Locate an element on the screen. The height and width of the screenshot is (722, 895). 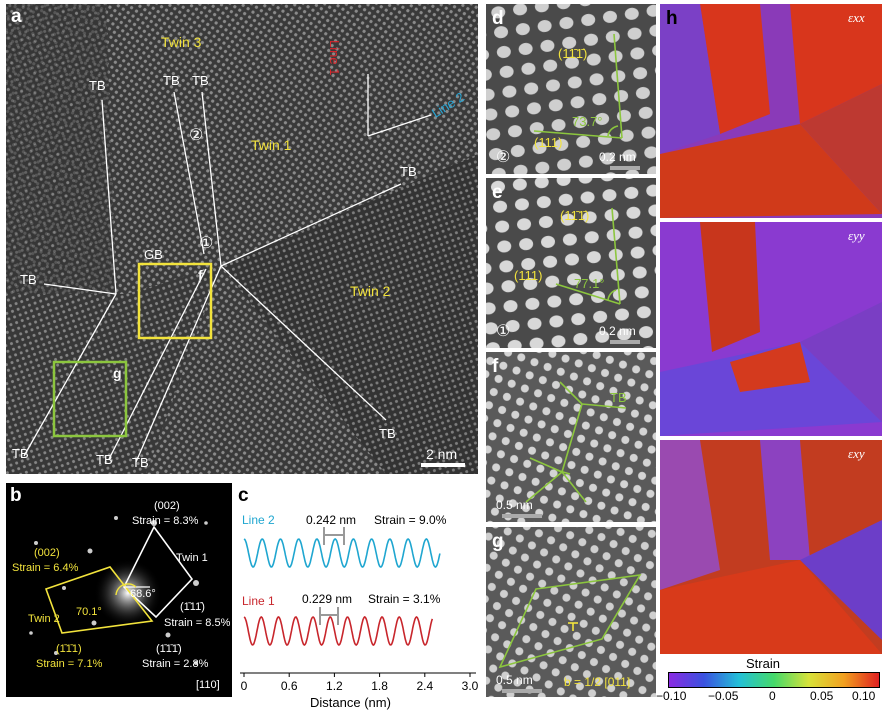
twin2-fft-label: Twin 2 is located at coordinates (44, 619).